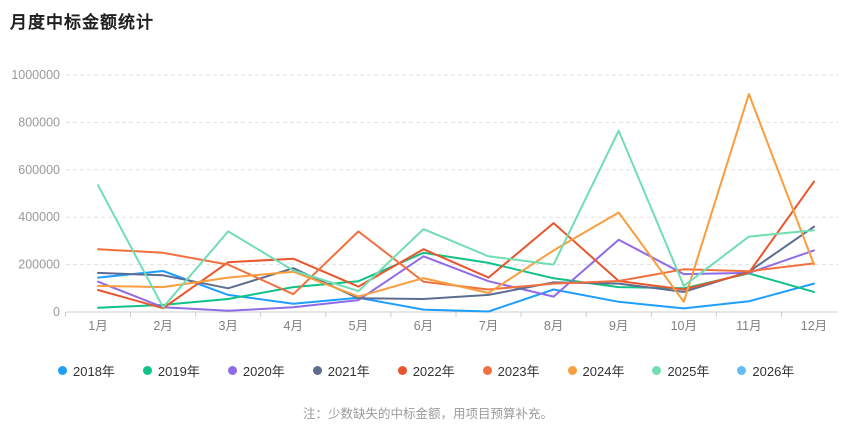 The width and height of the screenshot is (841, 433). Describe the element at coordinates (35, 75) in the screenshot. I see `y-axis-tick-label: 1000000` at that location.